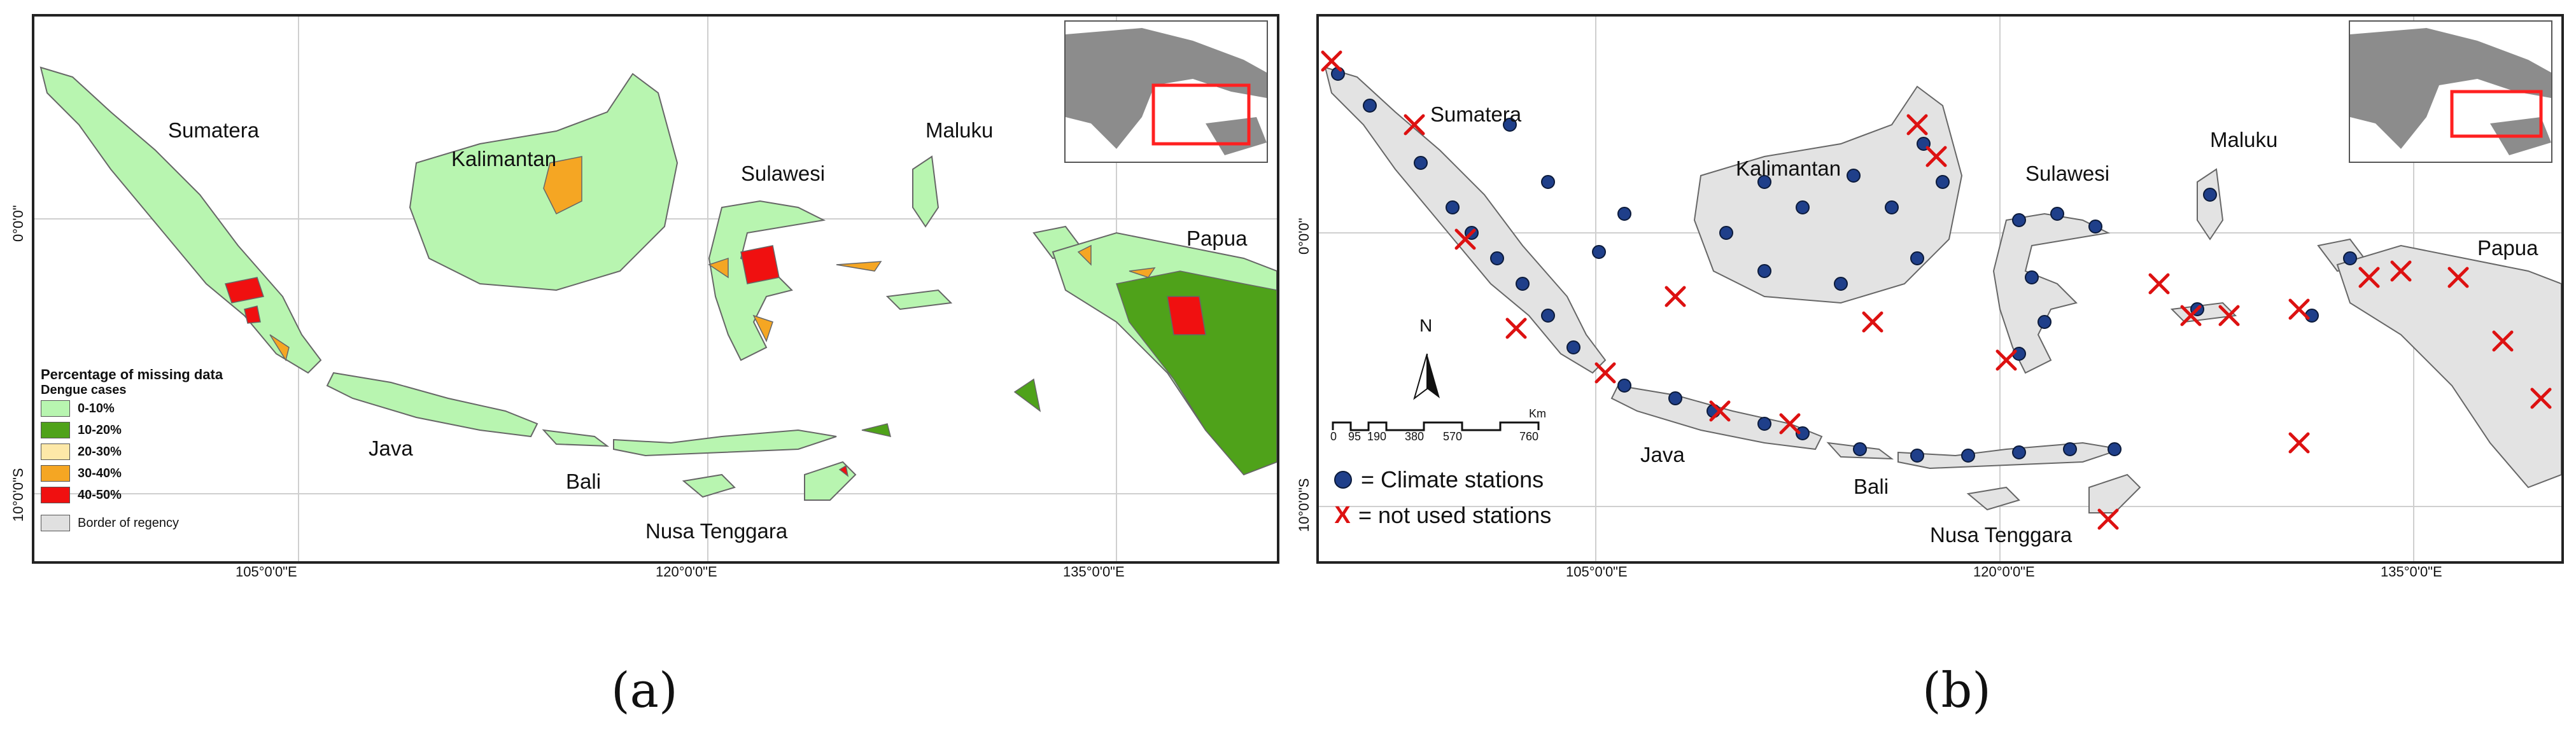 Image resolution: width=2576 pixels, height=740 pixels. I want to click on scale-unit: Km, so click(1538, 413).